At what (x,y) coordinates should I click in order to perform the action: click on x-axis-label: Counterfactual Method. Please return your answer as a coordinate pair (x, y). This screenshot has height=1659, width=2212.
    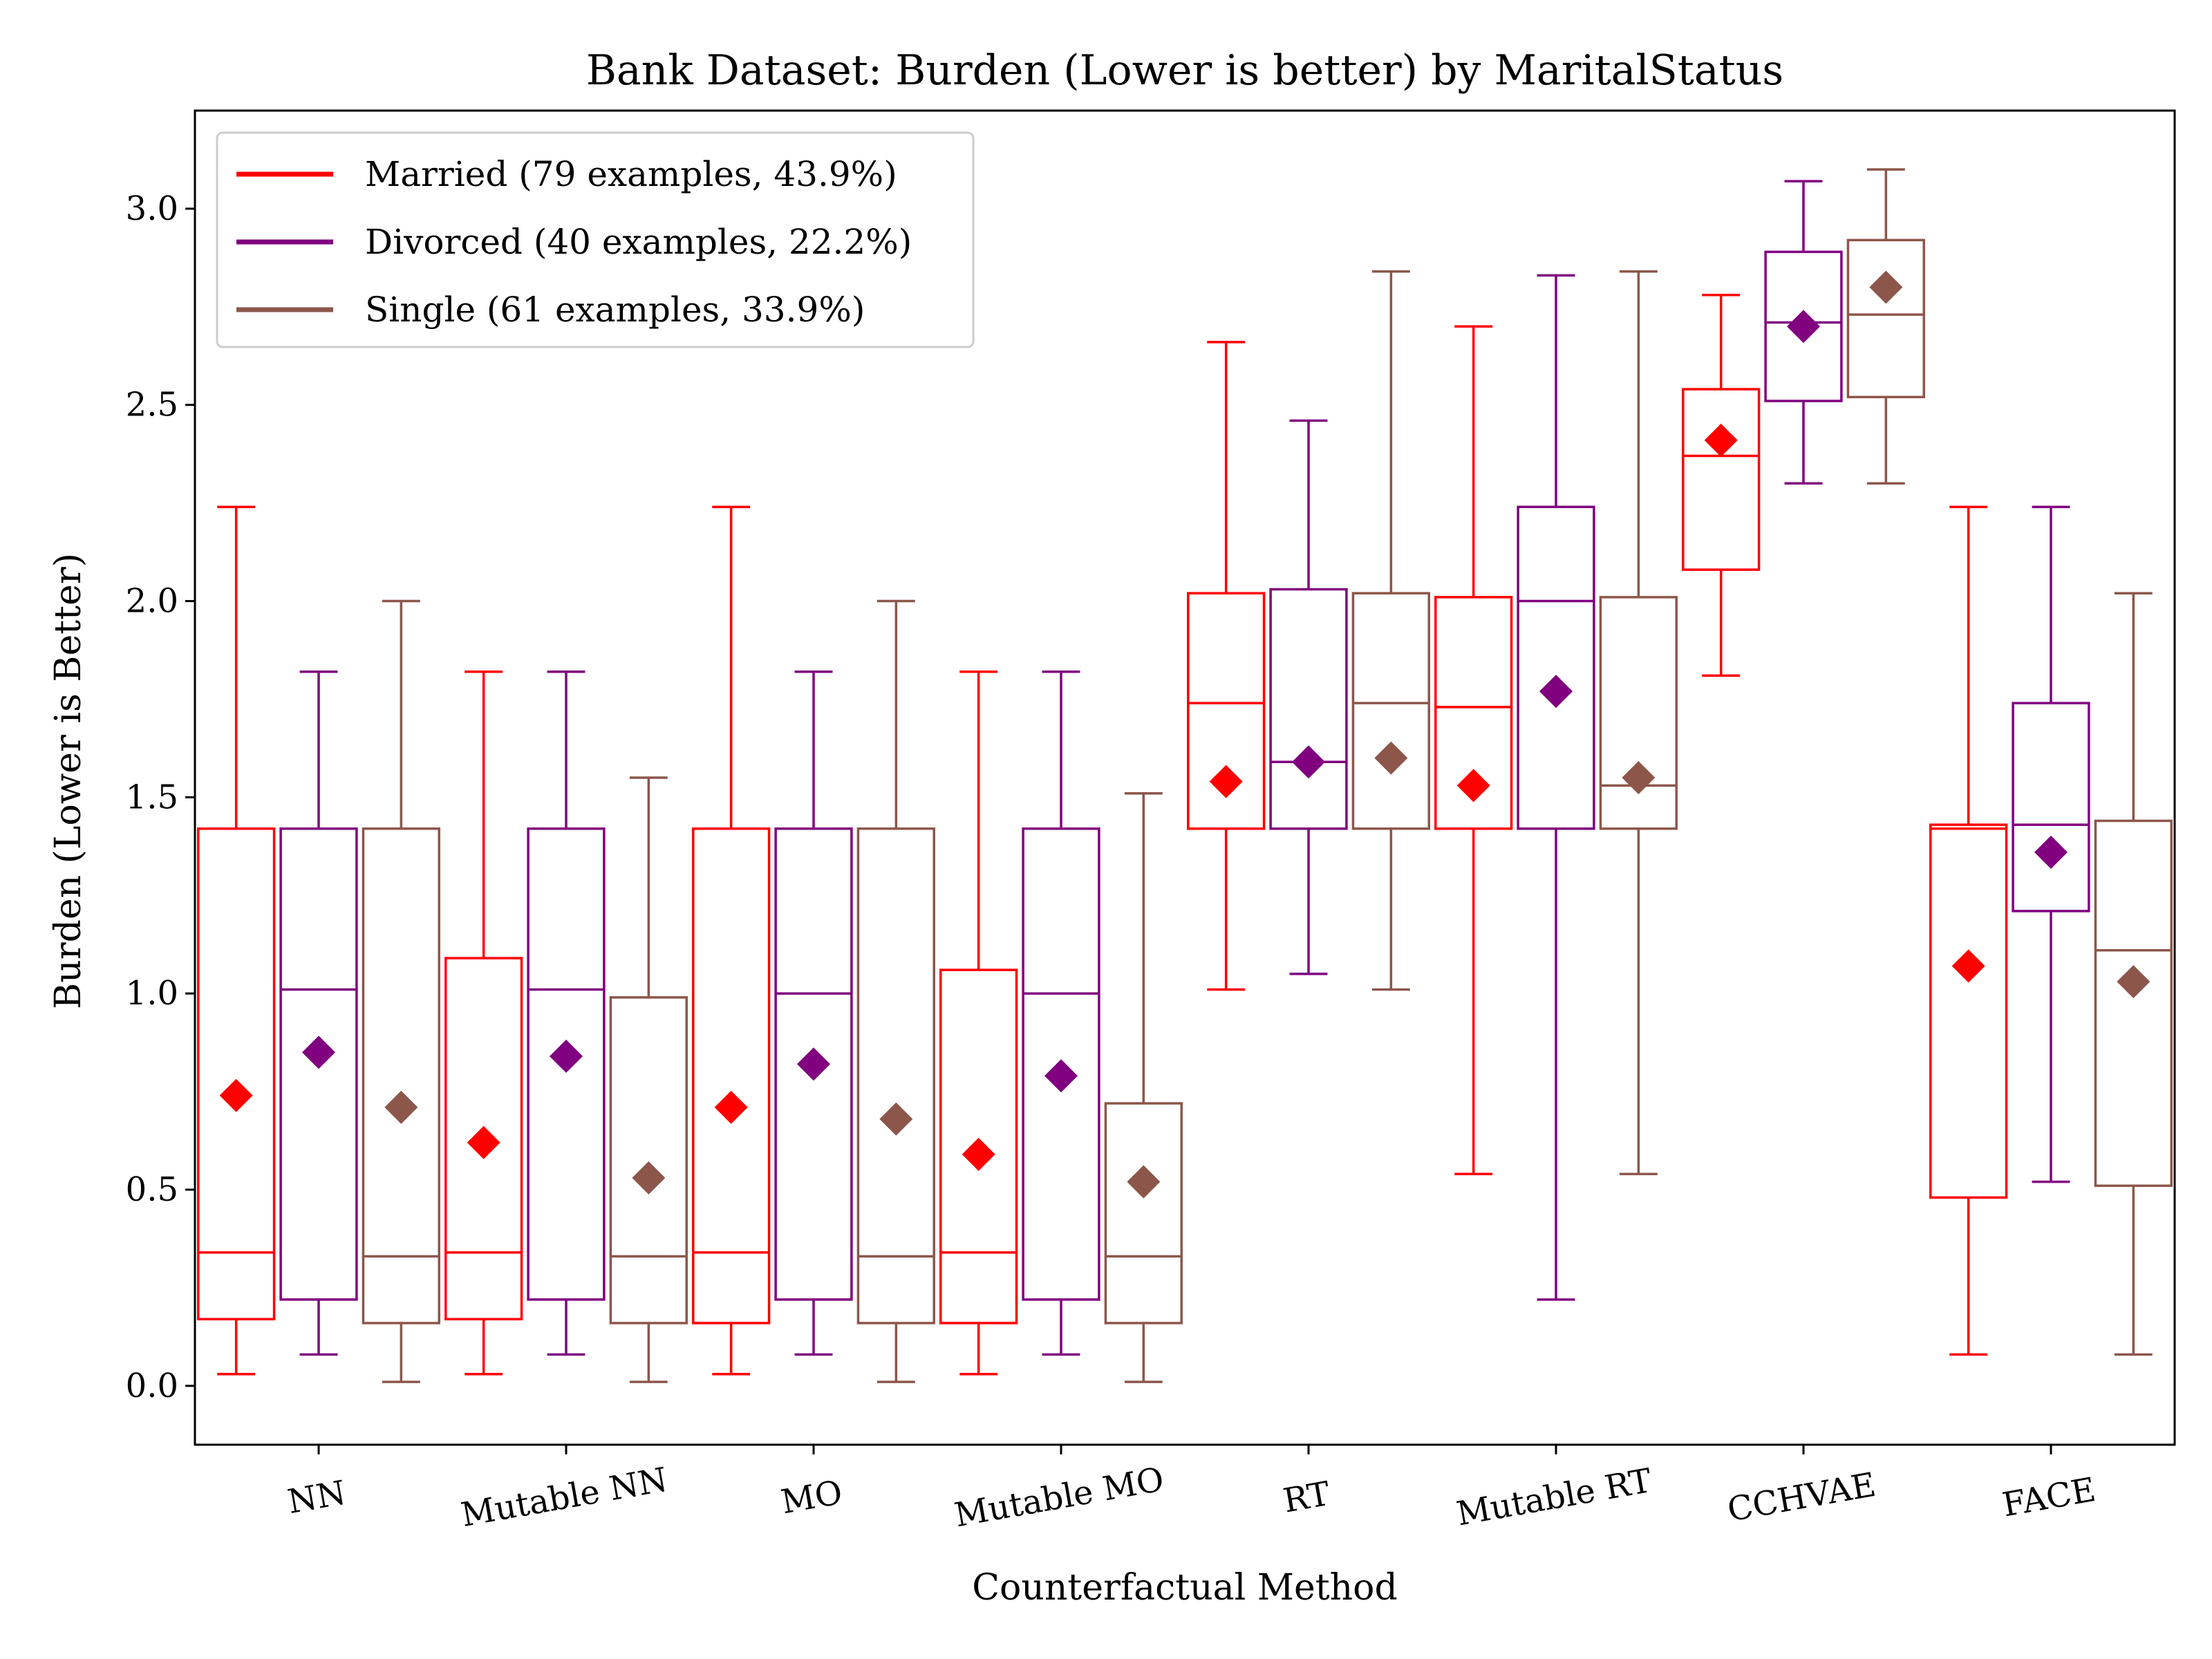
    Looking at the image, I should click on (1185, 1588).